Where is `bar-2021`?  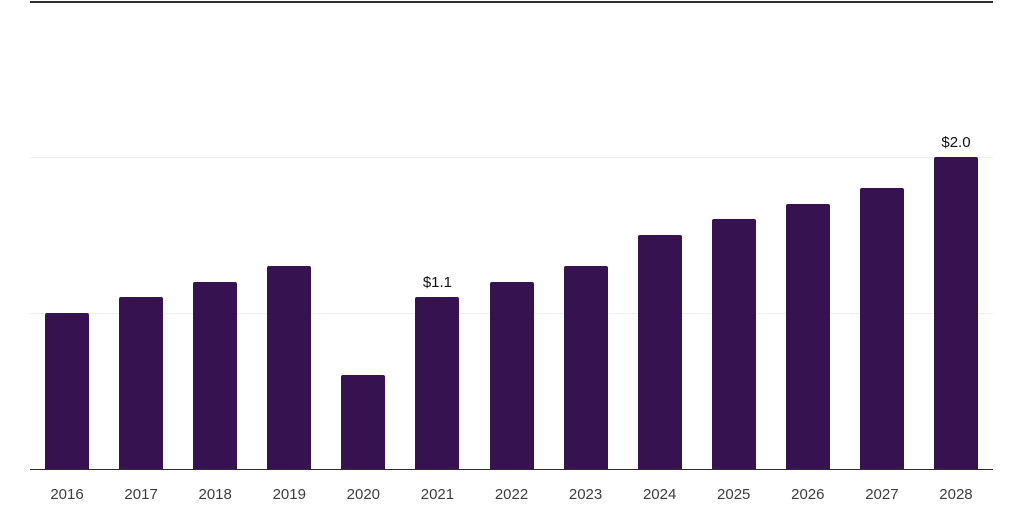
bar-2021 is located at coordinates (437, 383).